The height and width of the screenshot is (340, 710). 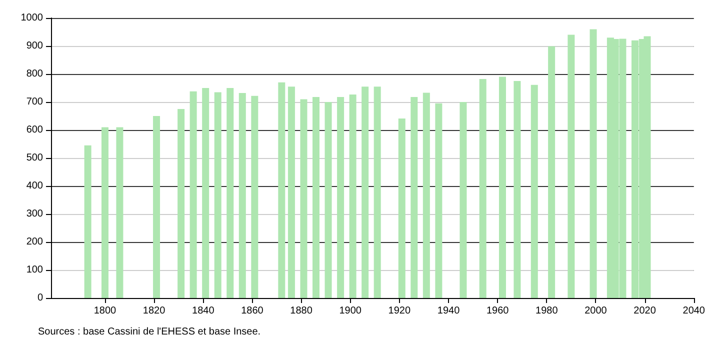 What do you see at coordinates (149, 332) in the screenshot?
I see `source-note: Sources : base Cassini de l'EHESS et base Insee.` at bounding box center [149, 332].